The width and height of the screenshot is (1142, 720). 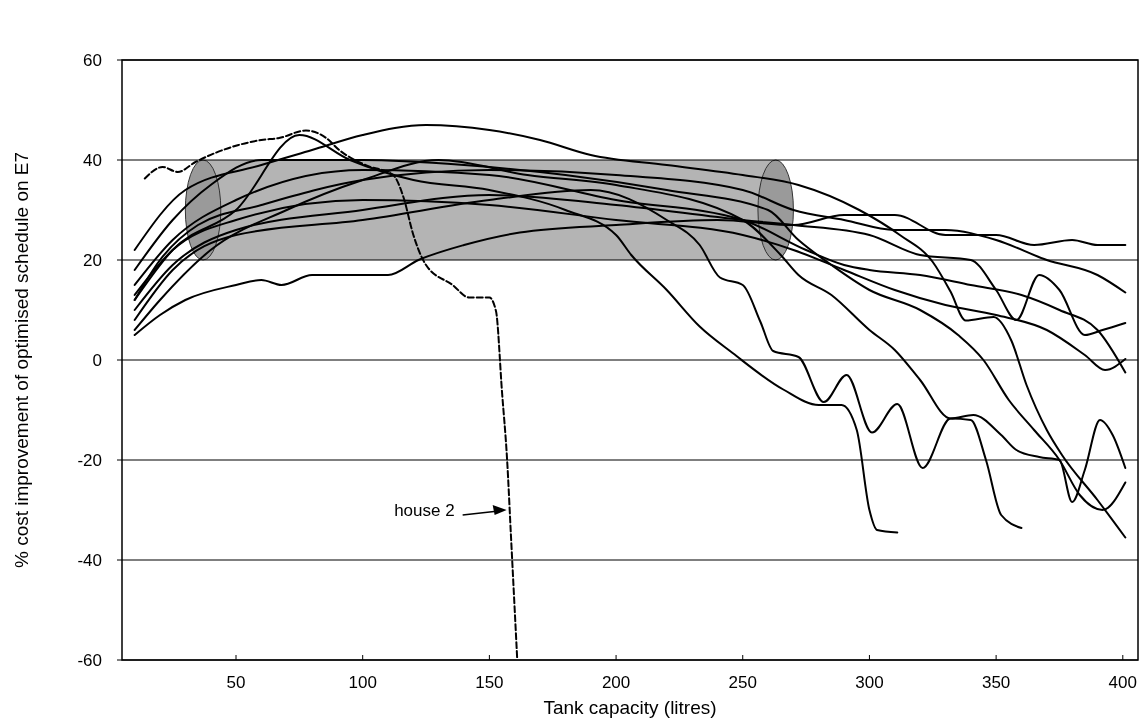 What do you see at coordinates (996, 682) in the screenshot?
I see `x-tick-label: 350` at bounding box center [996, 682].